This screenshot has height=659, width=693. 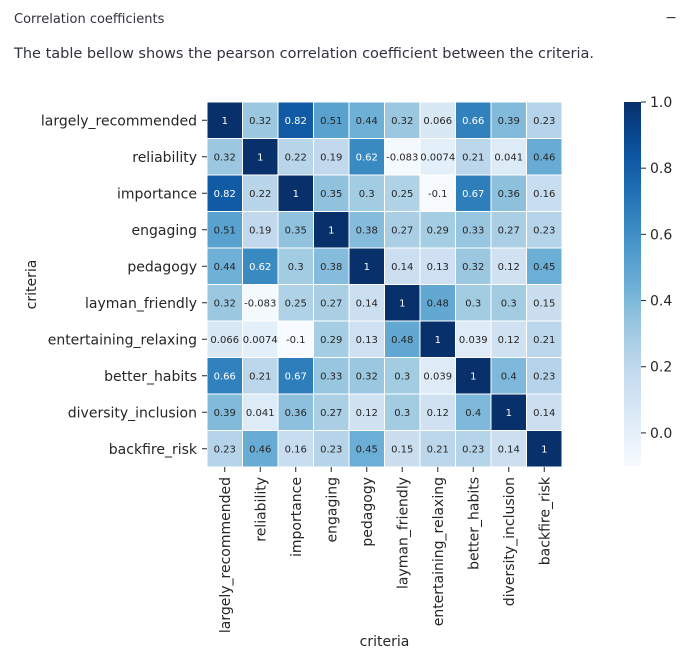 What do you see at coordinates (661, 103) in the screenshot?
I see `colorbar-tick-label: 1.0` at bounding box center [661, 103].